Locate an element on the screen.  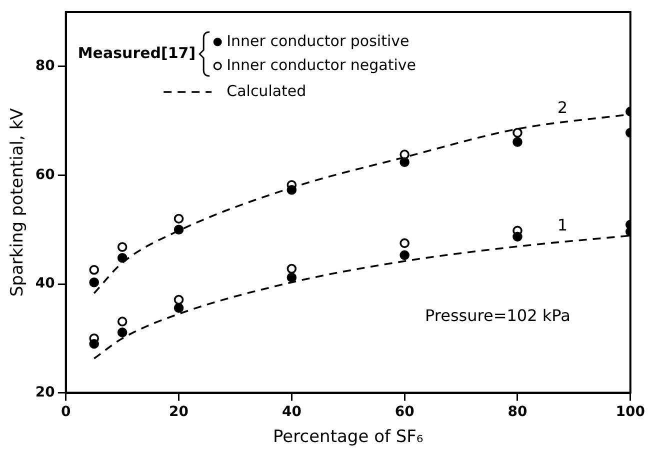
annotation: 2 is located at coordinates (562, 108).